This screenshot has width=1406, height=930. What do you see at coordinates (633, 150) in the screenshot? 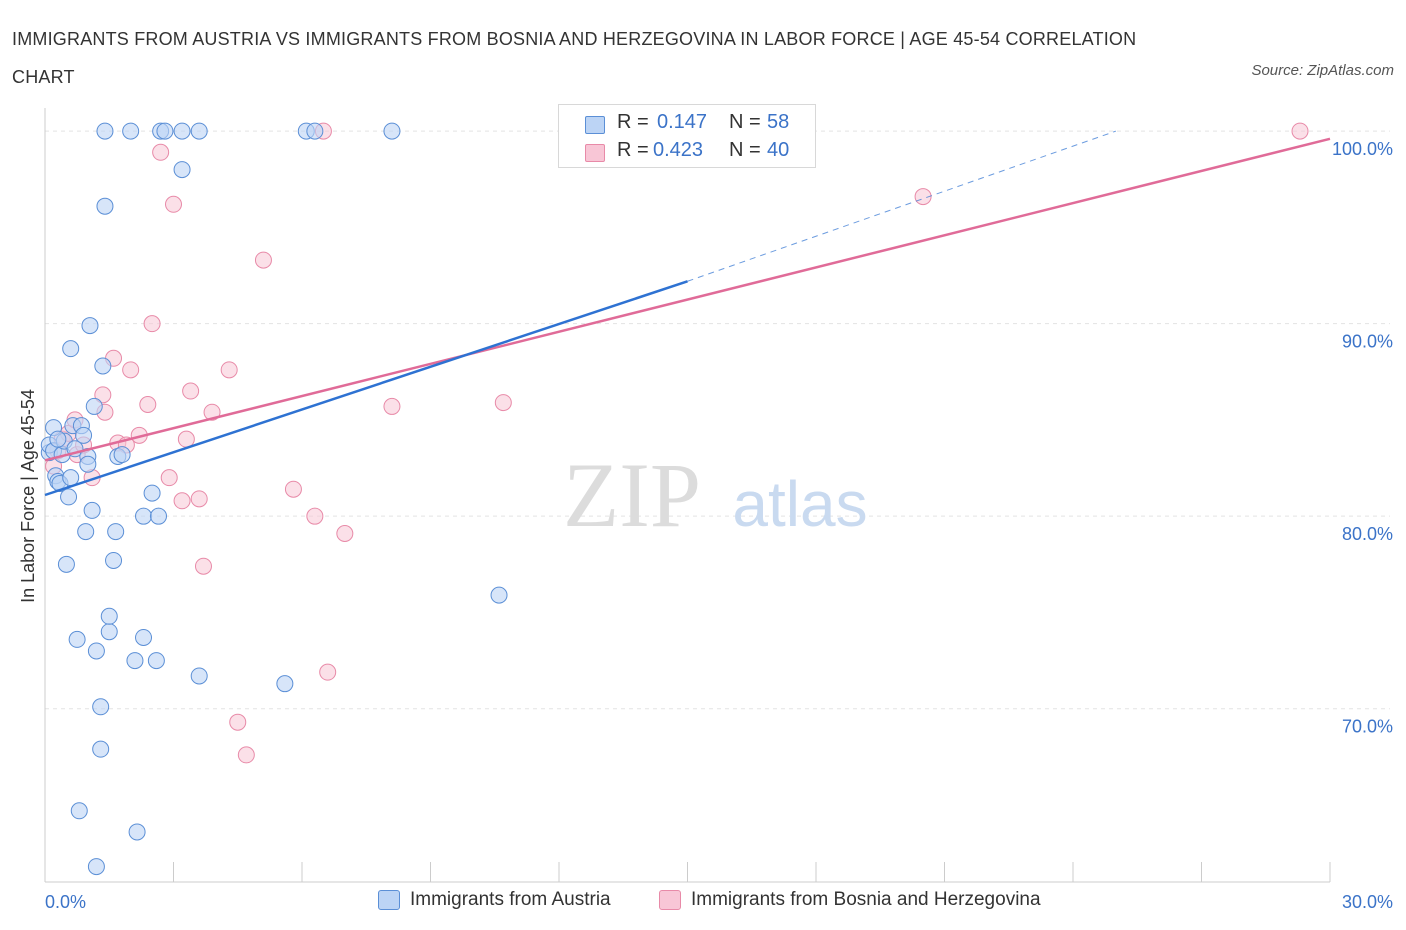
I see `bosnia-r-label: R =` at bounding box center [633, 150].